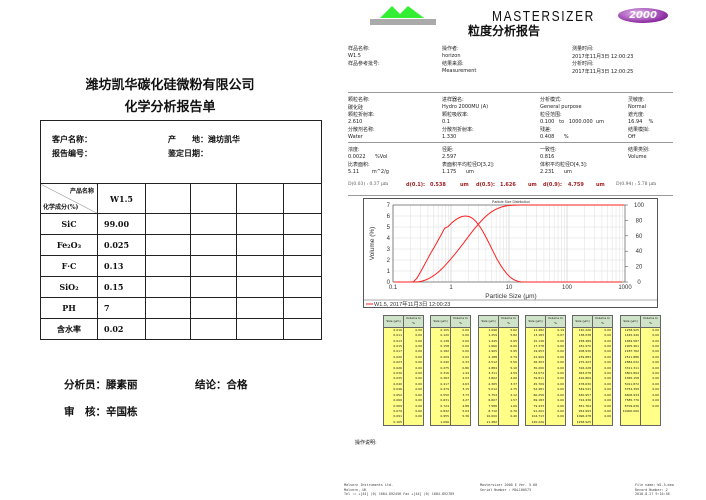 The height and width of the screenshot is (500, 706). What do you see at coordinates (650, 321) in the screenshot?
I see `volume-header: Volume In %` at bounding box center [650, 321].